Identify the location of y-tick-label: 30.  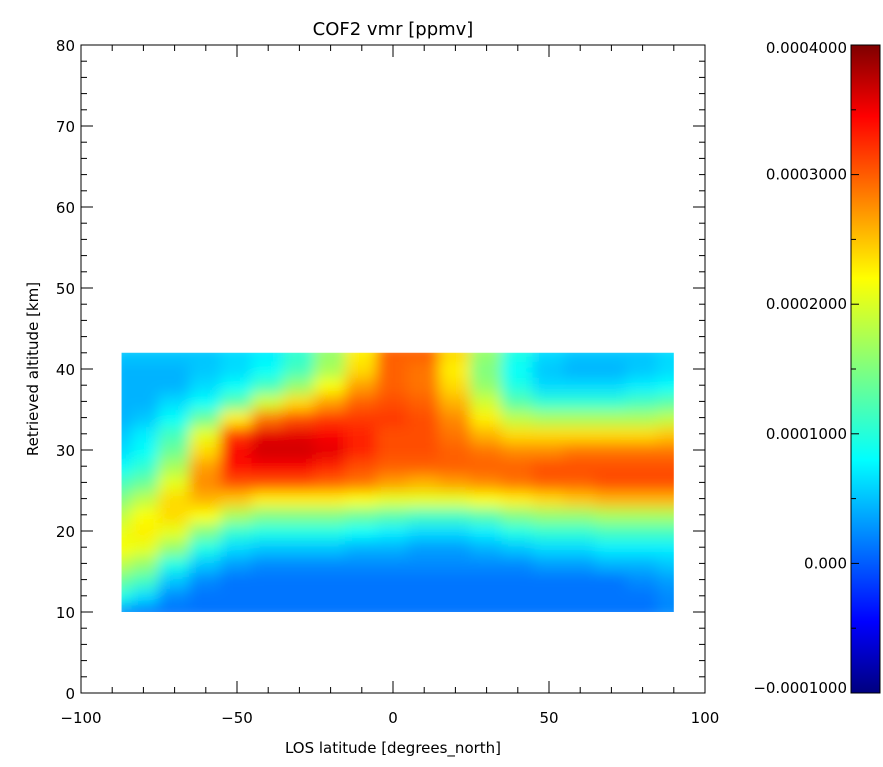
(65, 451).